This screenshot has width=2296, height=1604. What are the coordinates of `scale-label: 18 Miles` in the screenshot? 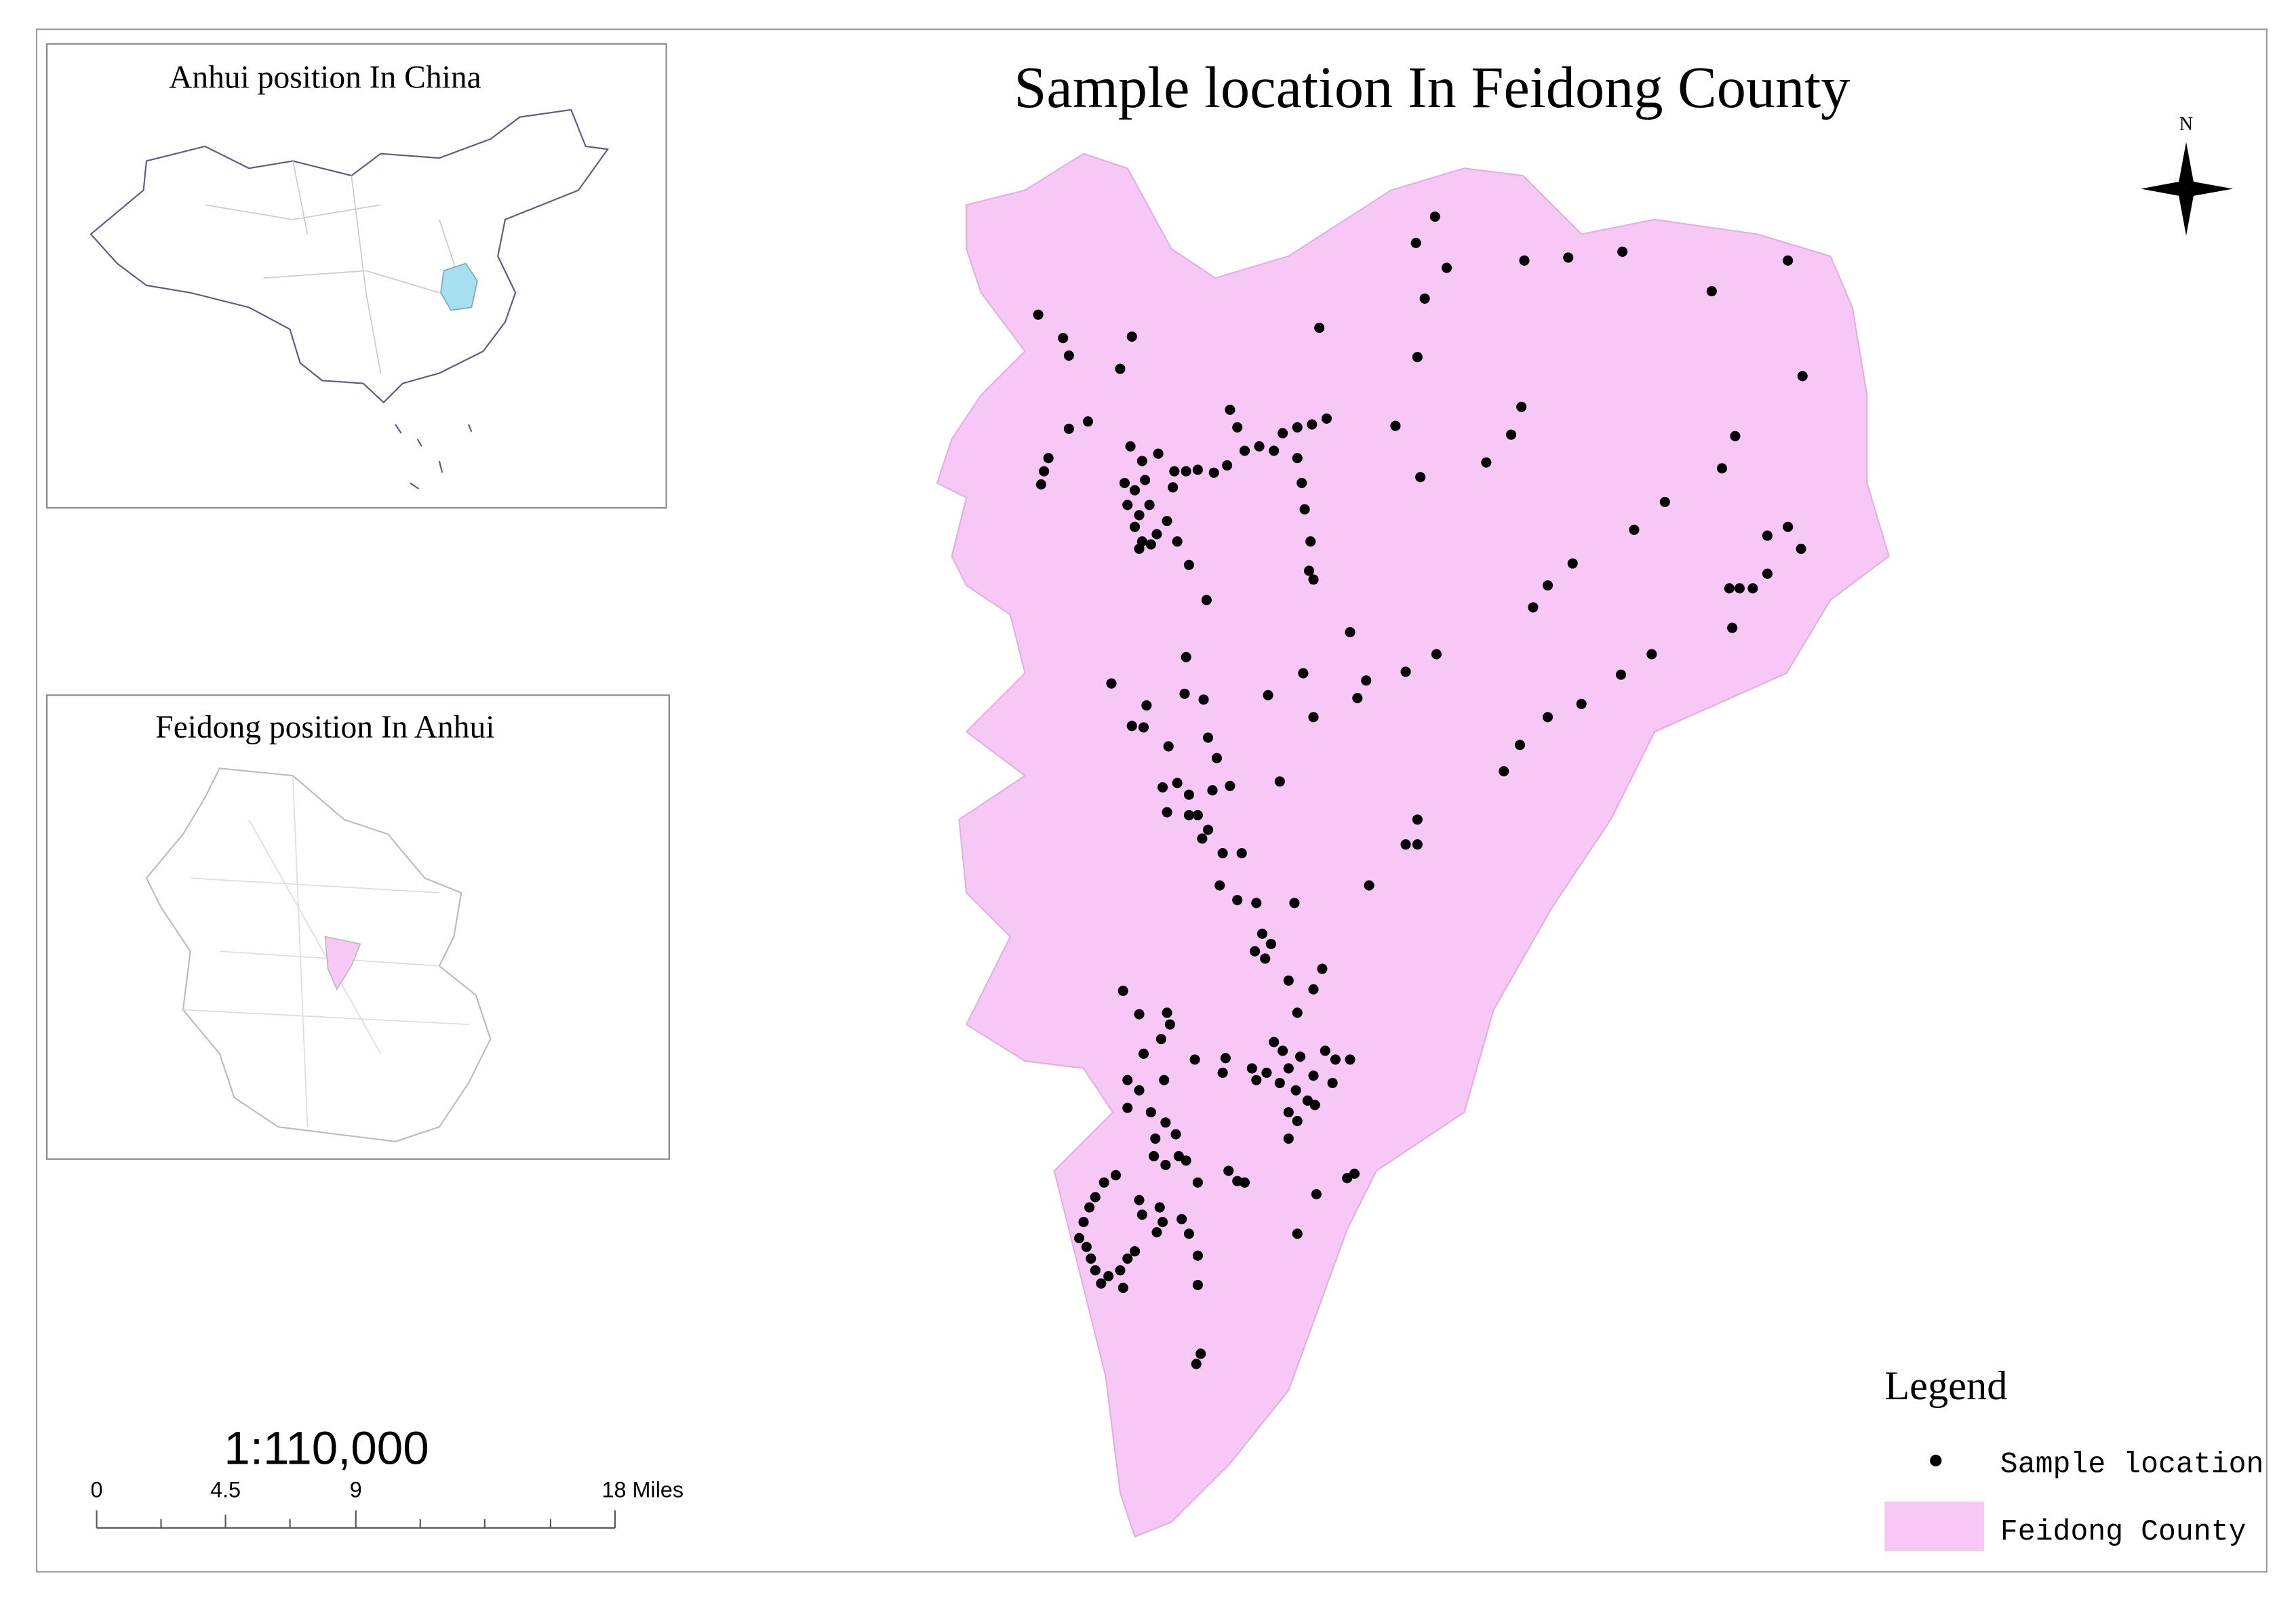 It's located at (643, 1489).